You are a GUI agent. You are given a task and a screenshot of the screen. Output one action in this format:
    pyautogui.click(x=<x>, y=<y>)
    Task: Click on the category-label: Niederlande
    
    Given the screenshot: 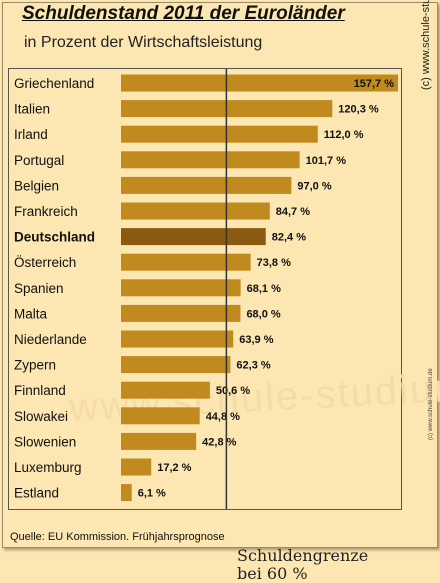 What is the action you would take?
    pyautogui.click(x=50, y=339)
    